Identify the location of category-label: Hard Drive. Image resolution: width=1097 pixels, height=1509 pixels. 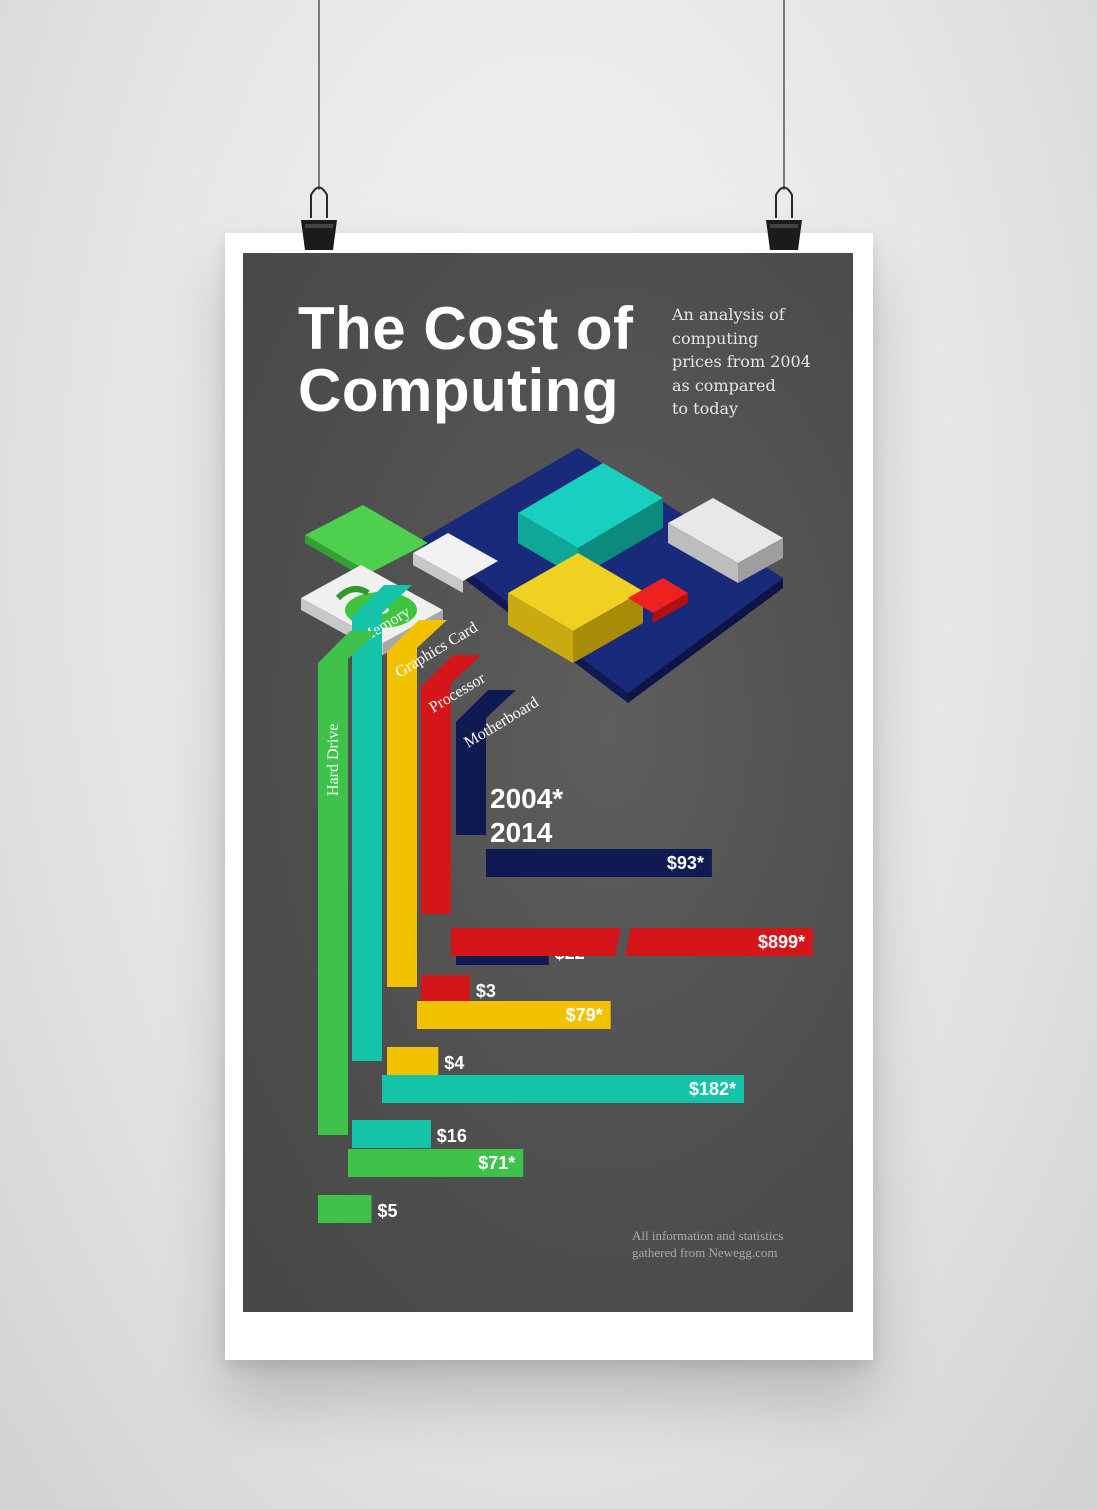
(333, 760).